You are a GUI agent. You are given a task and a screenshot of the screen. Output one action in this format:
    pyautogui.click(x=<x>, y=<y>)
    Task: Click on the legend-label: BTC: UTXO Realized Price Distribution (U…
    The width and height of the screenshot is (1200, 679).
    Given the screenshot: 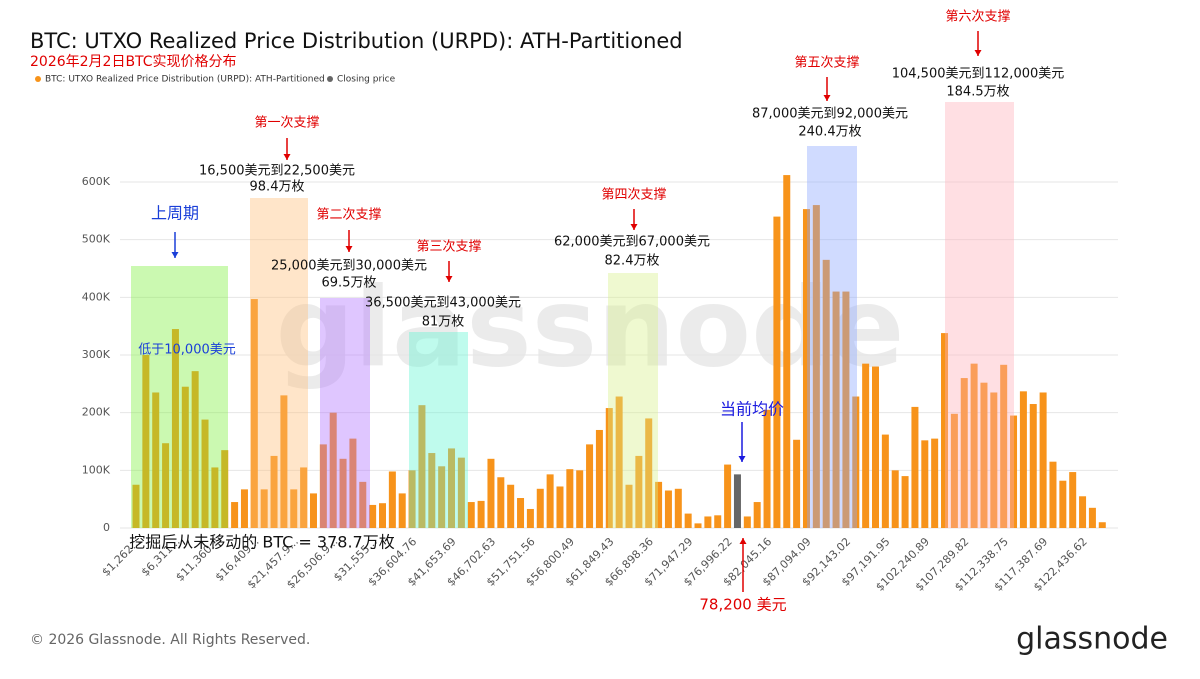 What is the action you would take?
    pyautogui.click(x=185, y=80)
    